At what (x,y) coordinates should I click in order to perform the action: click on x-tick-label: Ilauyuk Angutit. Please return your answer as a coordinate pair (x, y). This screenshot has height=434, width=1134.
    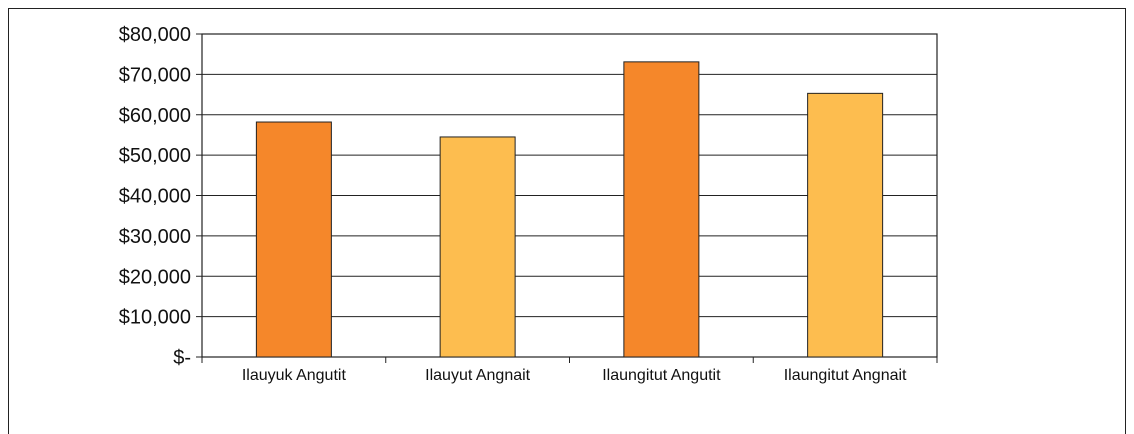
    Looking at the image, I should click on (294, 375).